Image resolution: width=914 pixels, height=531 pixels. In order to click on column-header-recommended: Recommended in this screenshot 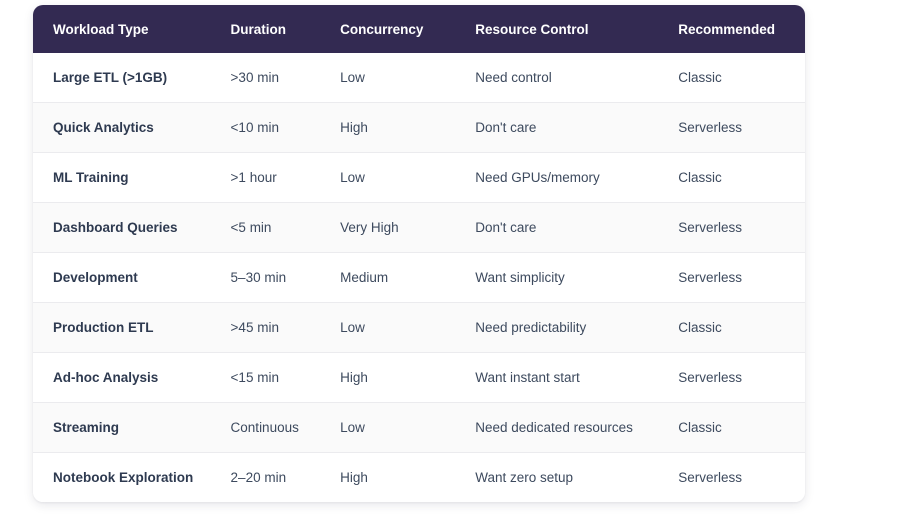, I will do `click(731, 29)`.